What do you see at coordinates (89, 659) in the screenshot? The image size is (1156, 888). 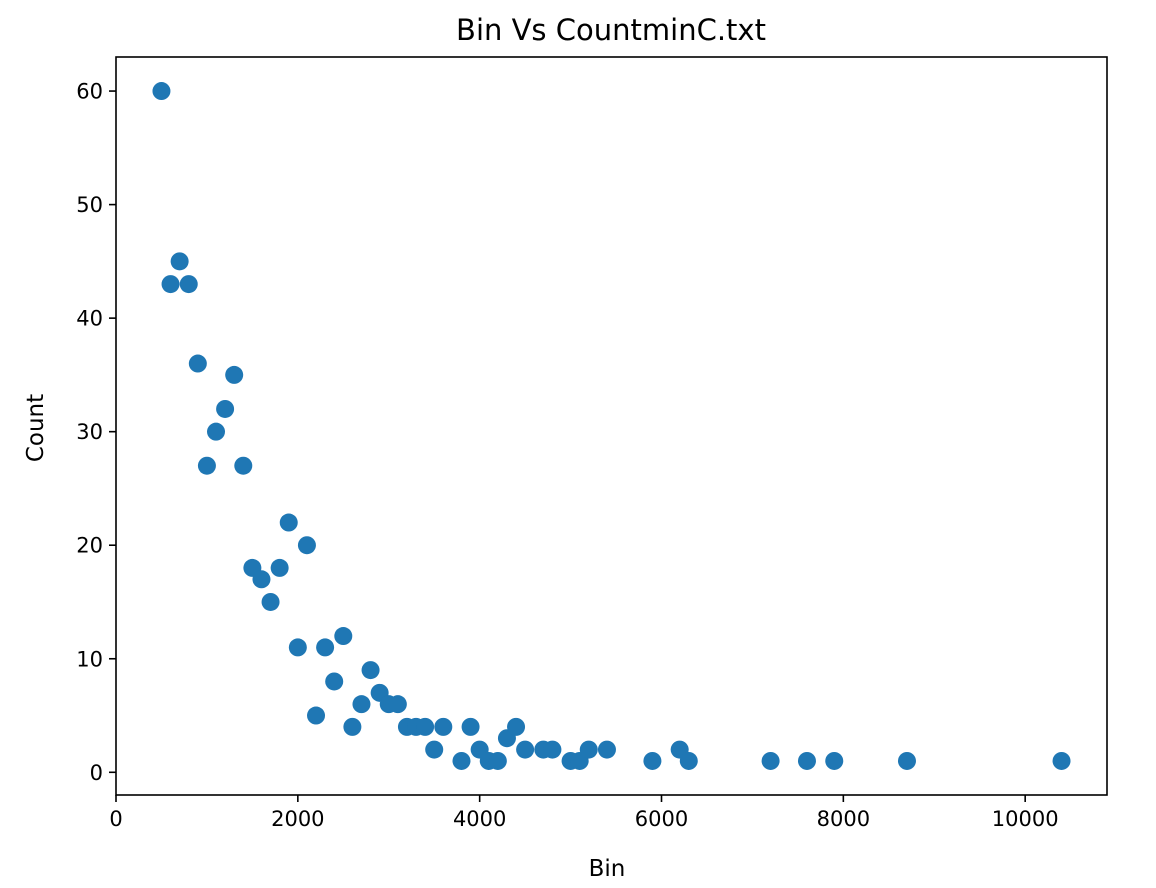 I see `y-tick-label: 10` at bounding box center [89, 659].